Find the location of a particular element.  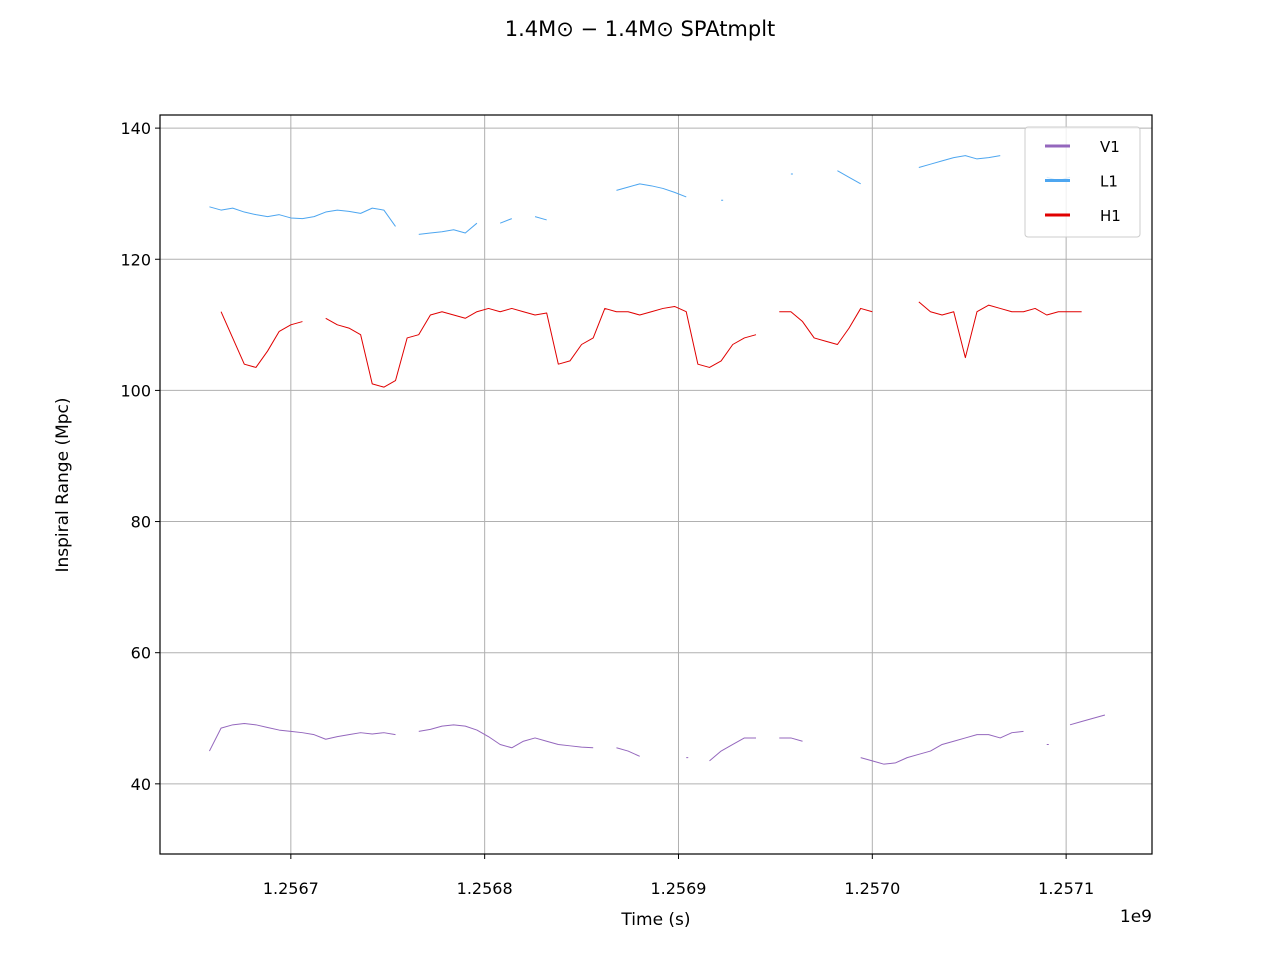

legend: V1 L1 H1 is located at coordinates (1082, 182).